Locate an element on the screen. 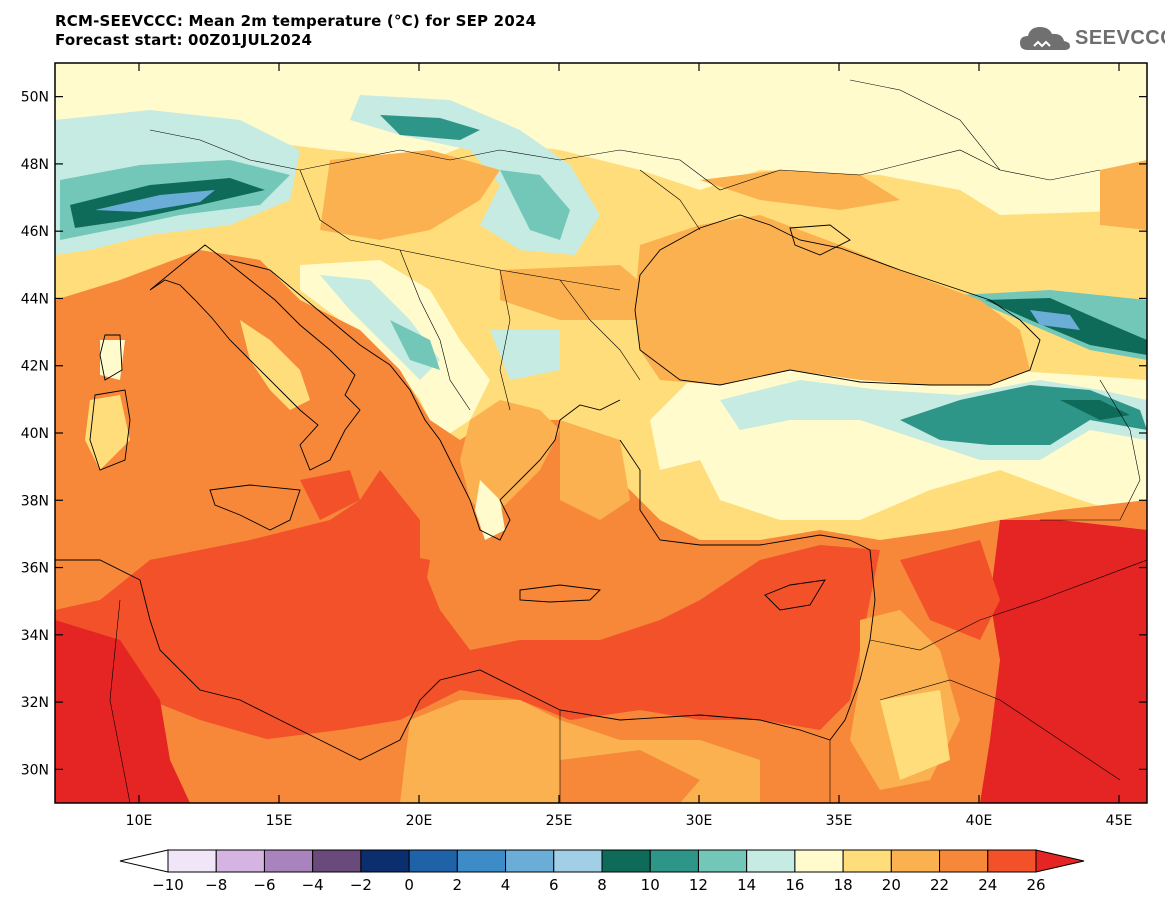 This screenshot has width=1165, height=907. colorbar-label: 24 is located at coordinates (987, 885).